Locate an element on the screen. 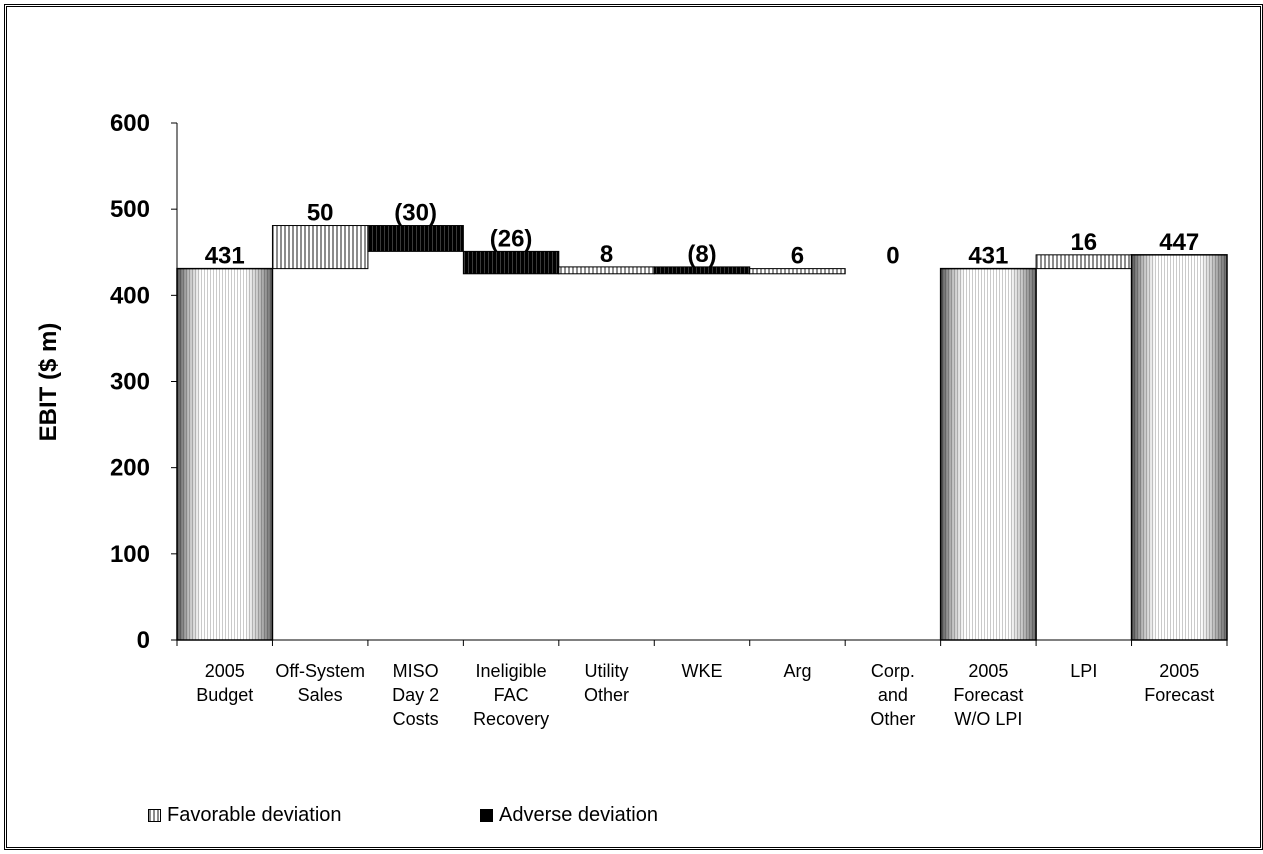 The width and height of the screenshot is (1263, 854). data-label: (8) is located at coordinates (701, 254).